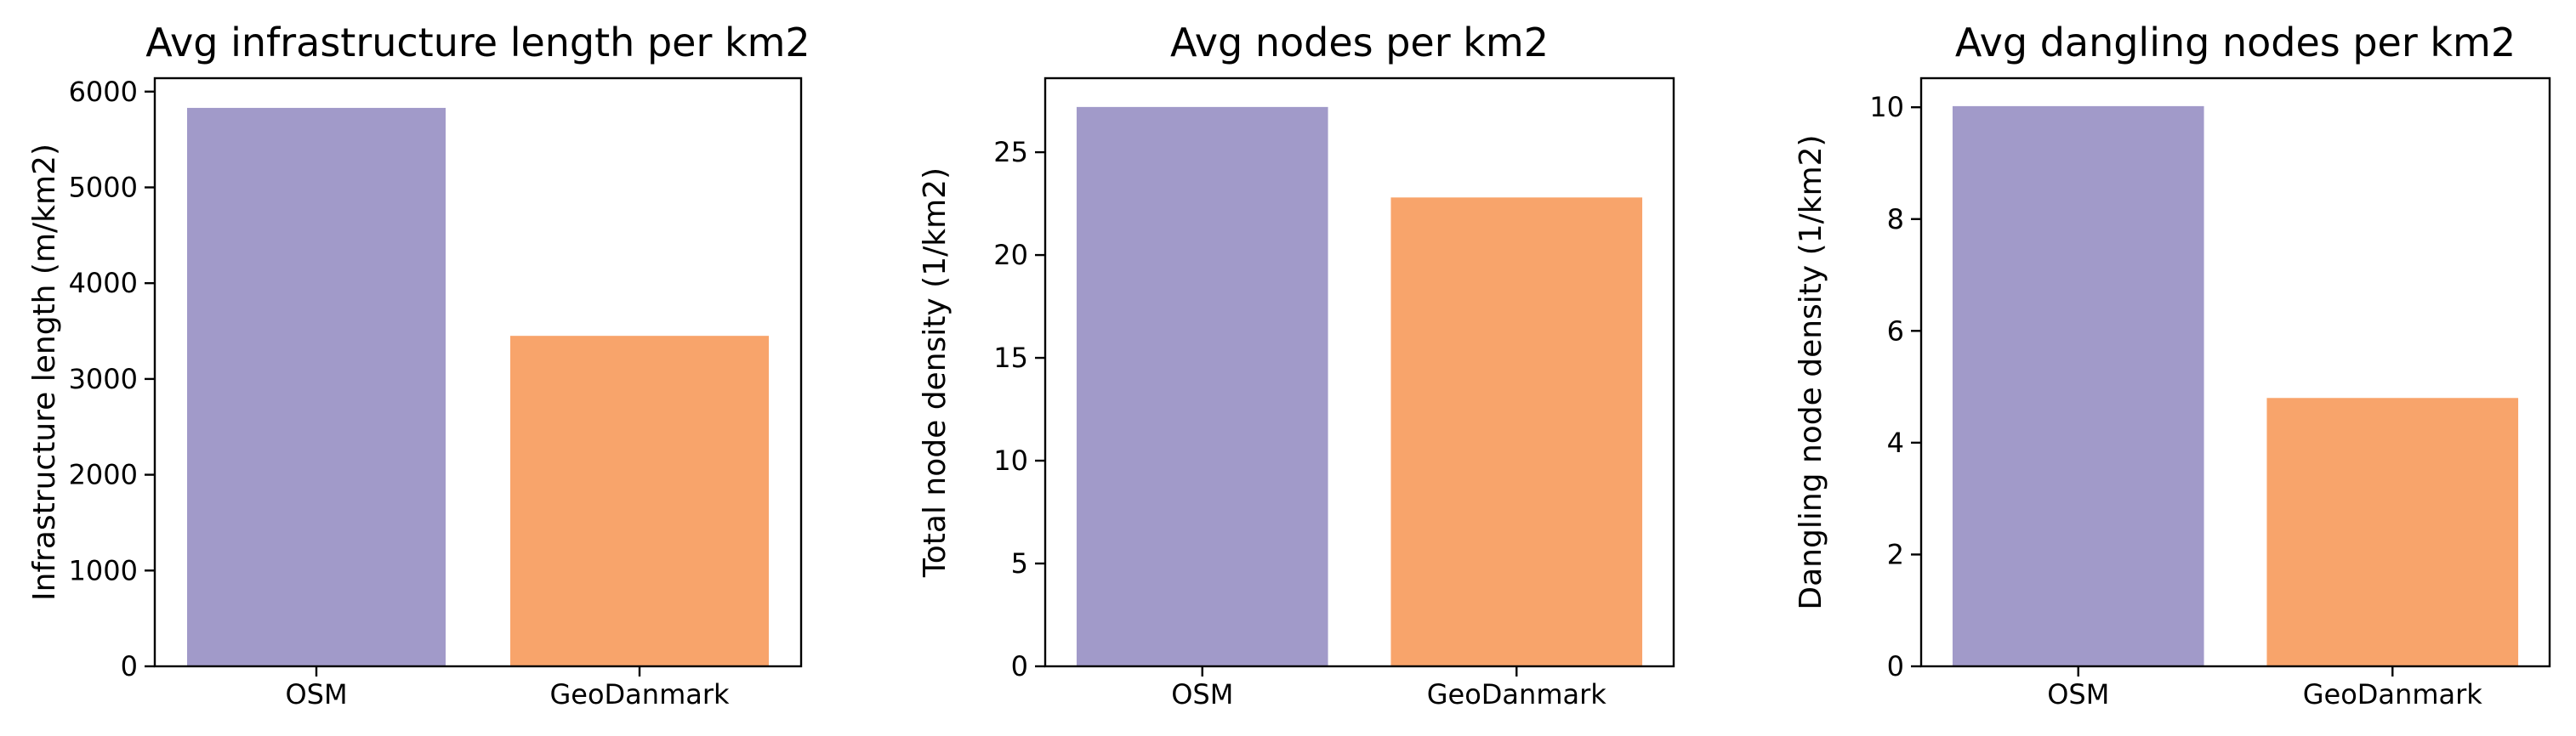 This screenshot has height=736, width=2576. What do you see at coordinates (1019, 563) in the screenshot?
I see `y-tick-label: 5` at bounding box center [1019, 563].